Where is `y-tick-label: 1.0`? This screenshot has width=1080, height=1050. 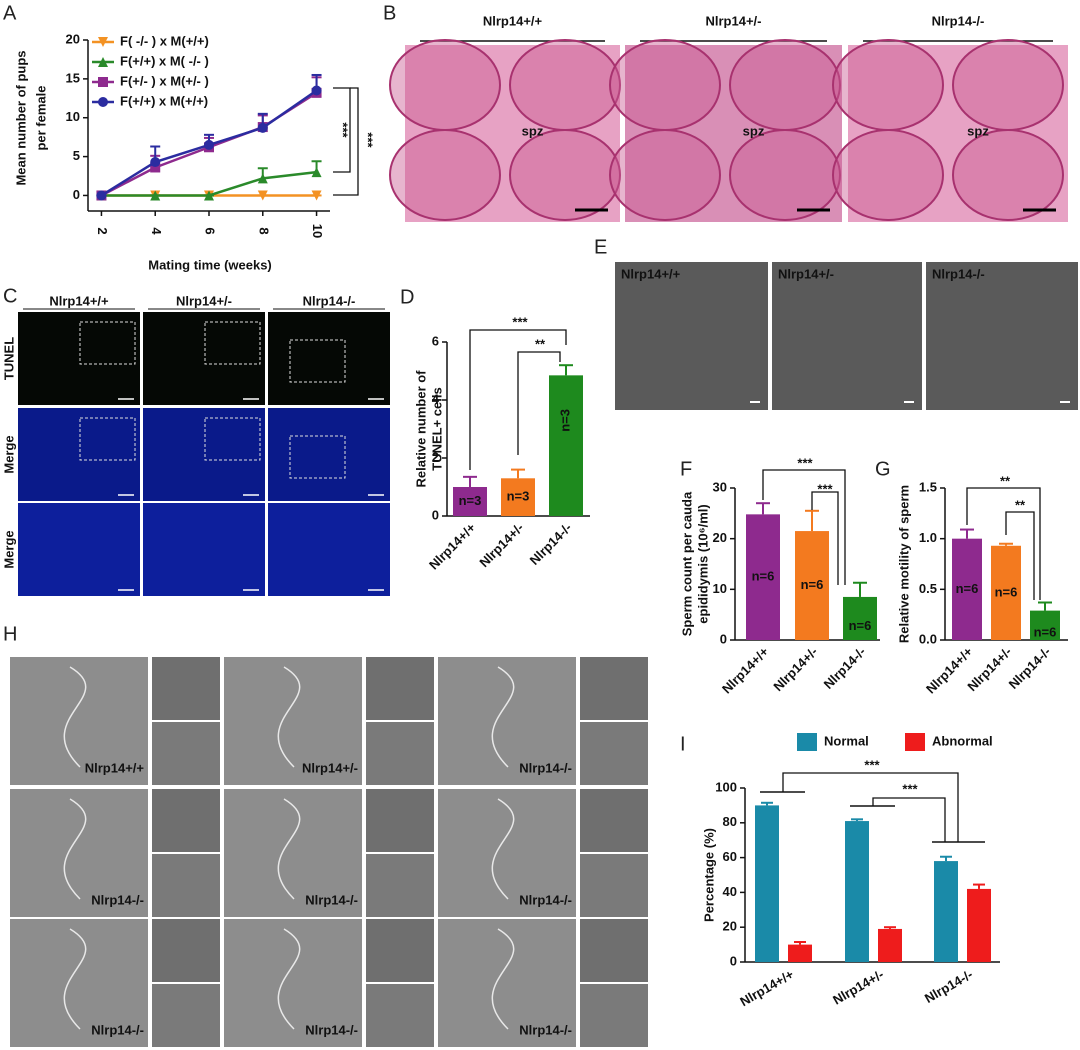
y-tick-label: 1.0 is located at coordinates (928, 537).